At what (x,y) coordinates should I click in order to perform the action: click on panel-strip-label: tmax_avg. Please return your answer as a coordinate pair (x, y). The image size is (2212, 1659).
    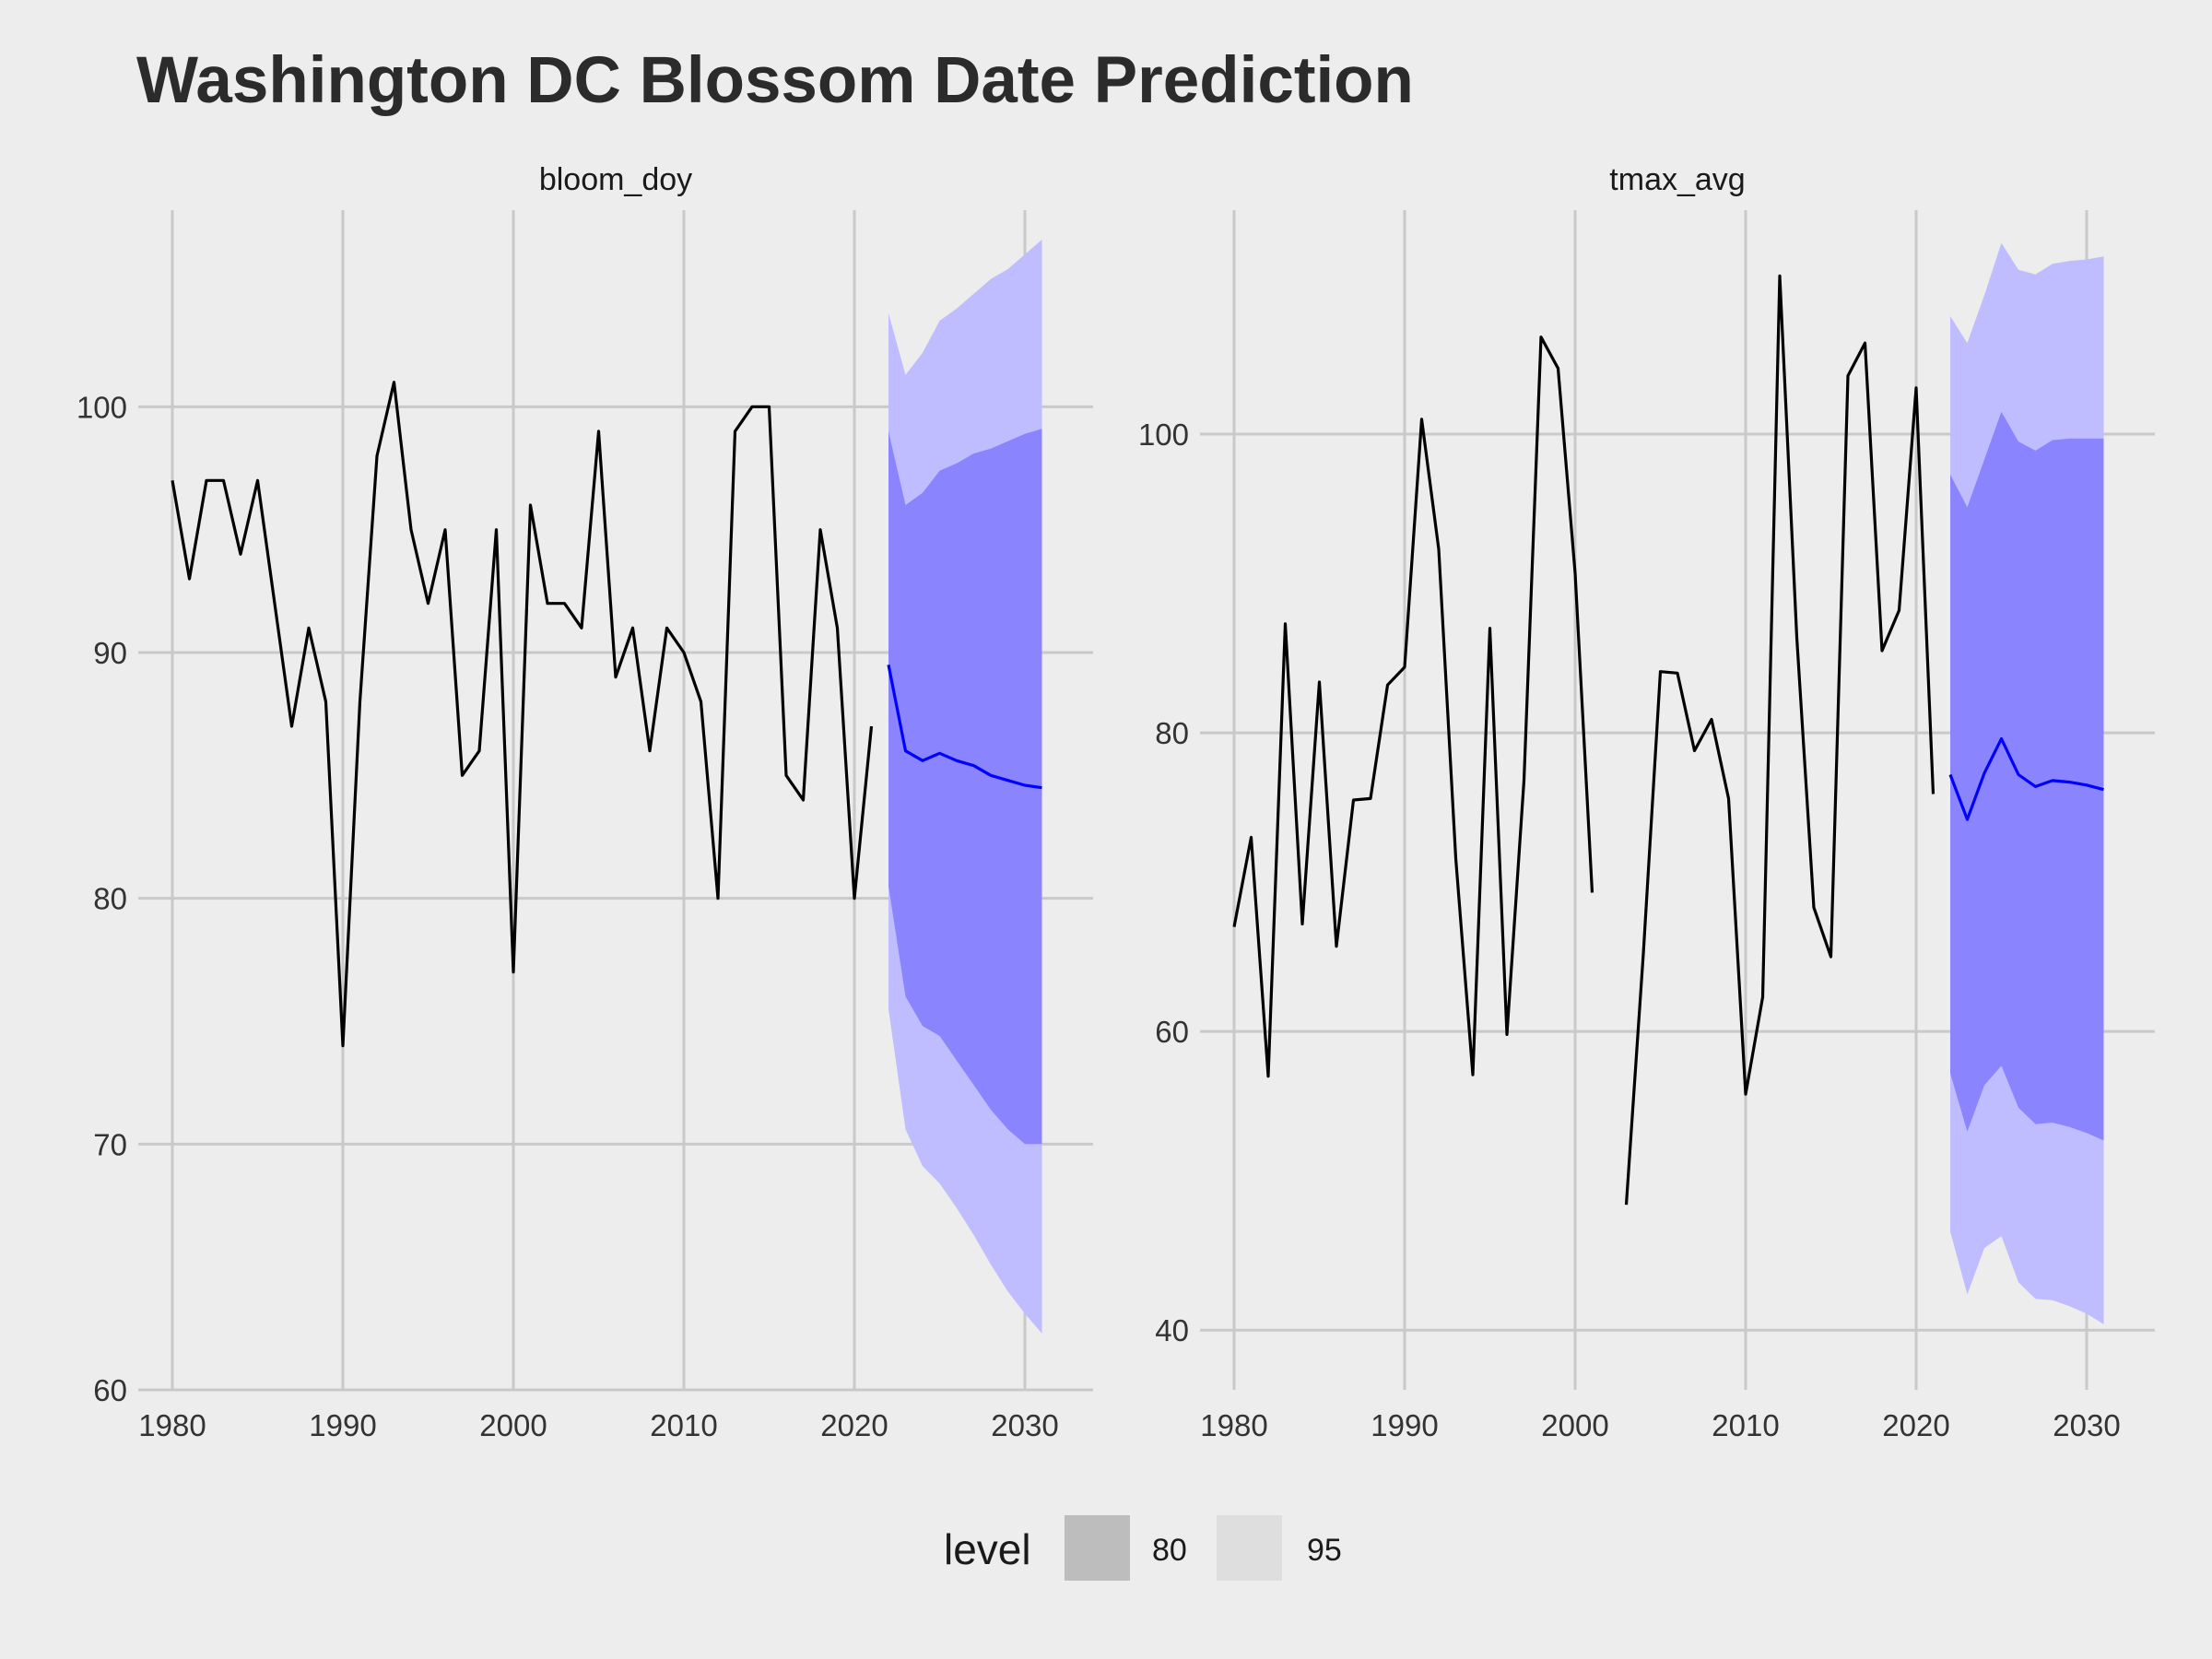
    Looking at the image, I should click on (1677, 179).